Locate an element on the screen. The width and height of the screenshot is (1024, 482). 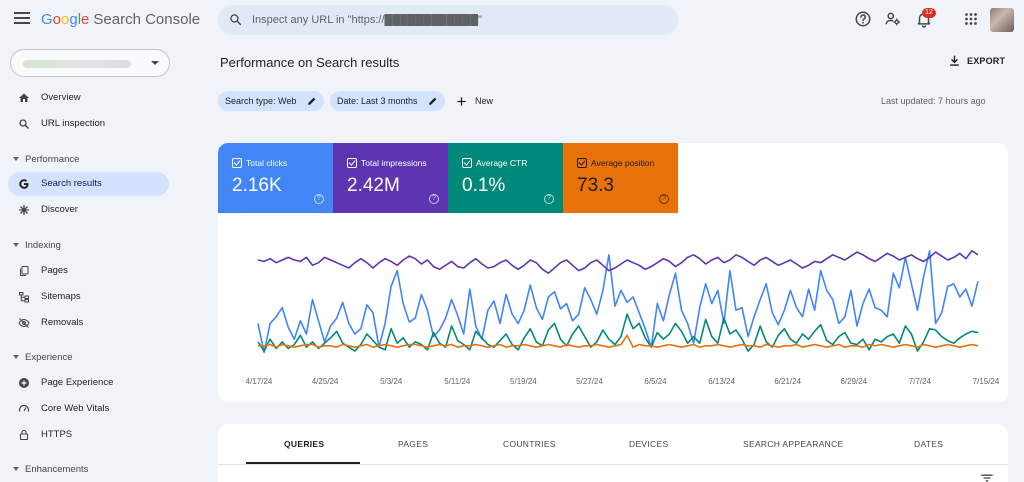
logo-letter: e is located at coordinates (85, 19).